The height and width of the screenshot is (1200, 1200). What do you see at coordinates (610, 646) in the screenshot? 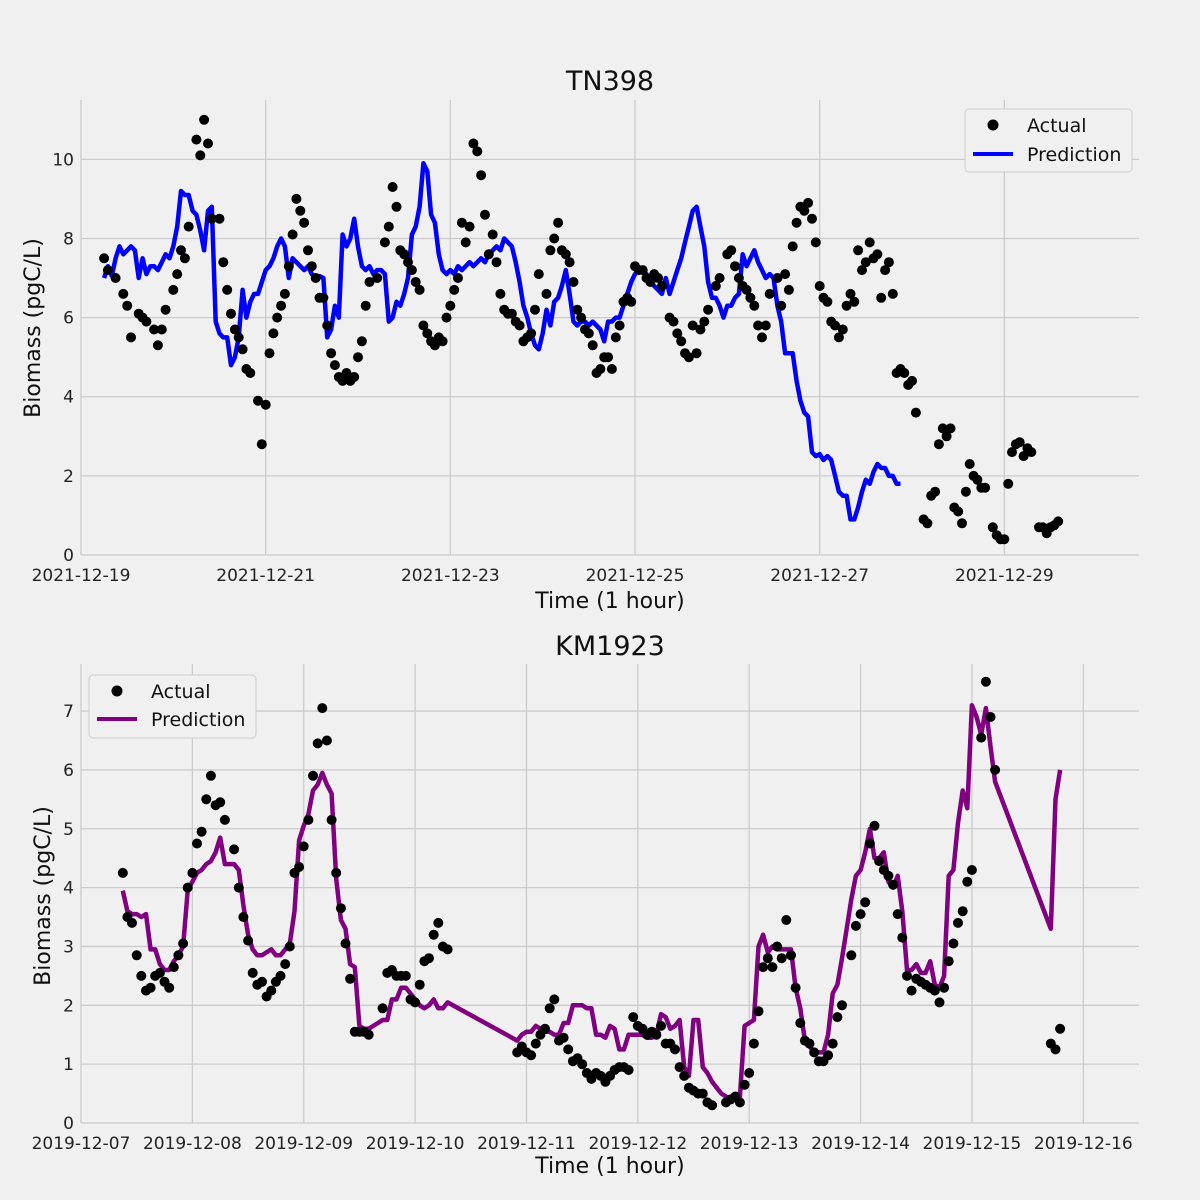
I see `chart-title: KM1923` at bounding box center [610, 646].